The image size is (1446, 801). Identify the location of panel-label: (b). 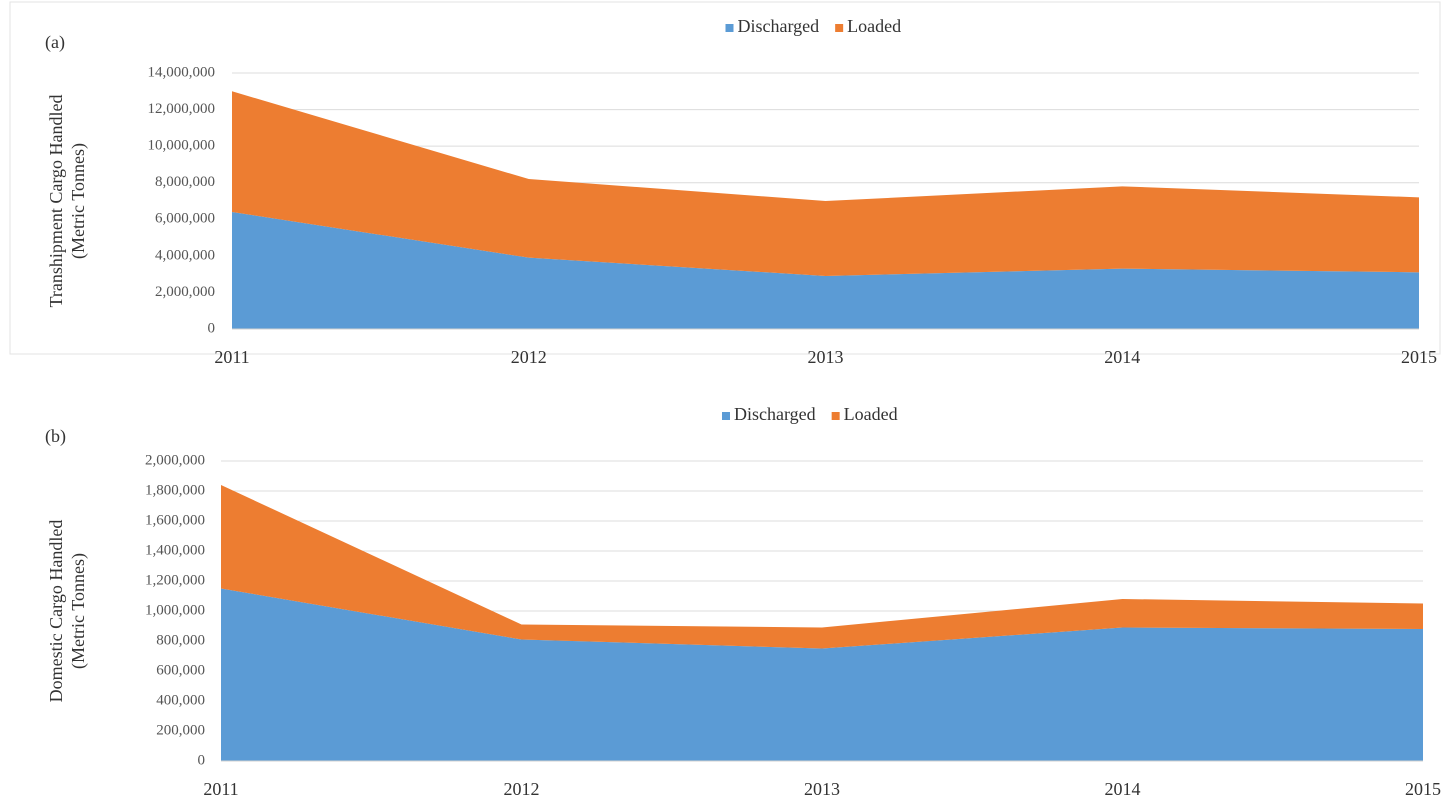
(55, 436).